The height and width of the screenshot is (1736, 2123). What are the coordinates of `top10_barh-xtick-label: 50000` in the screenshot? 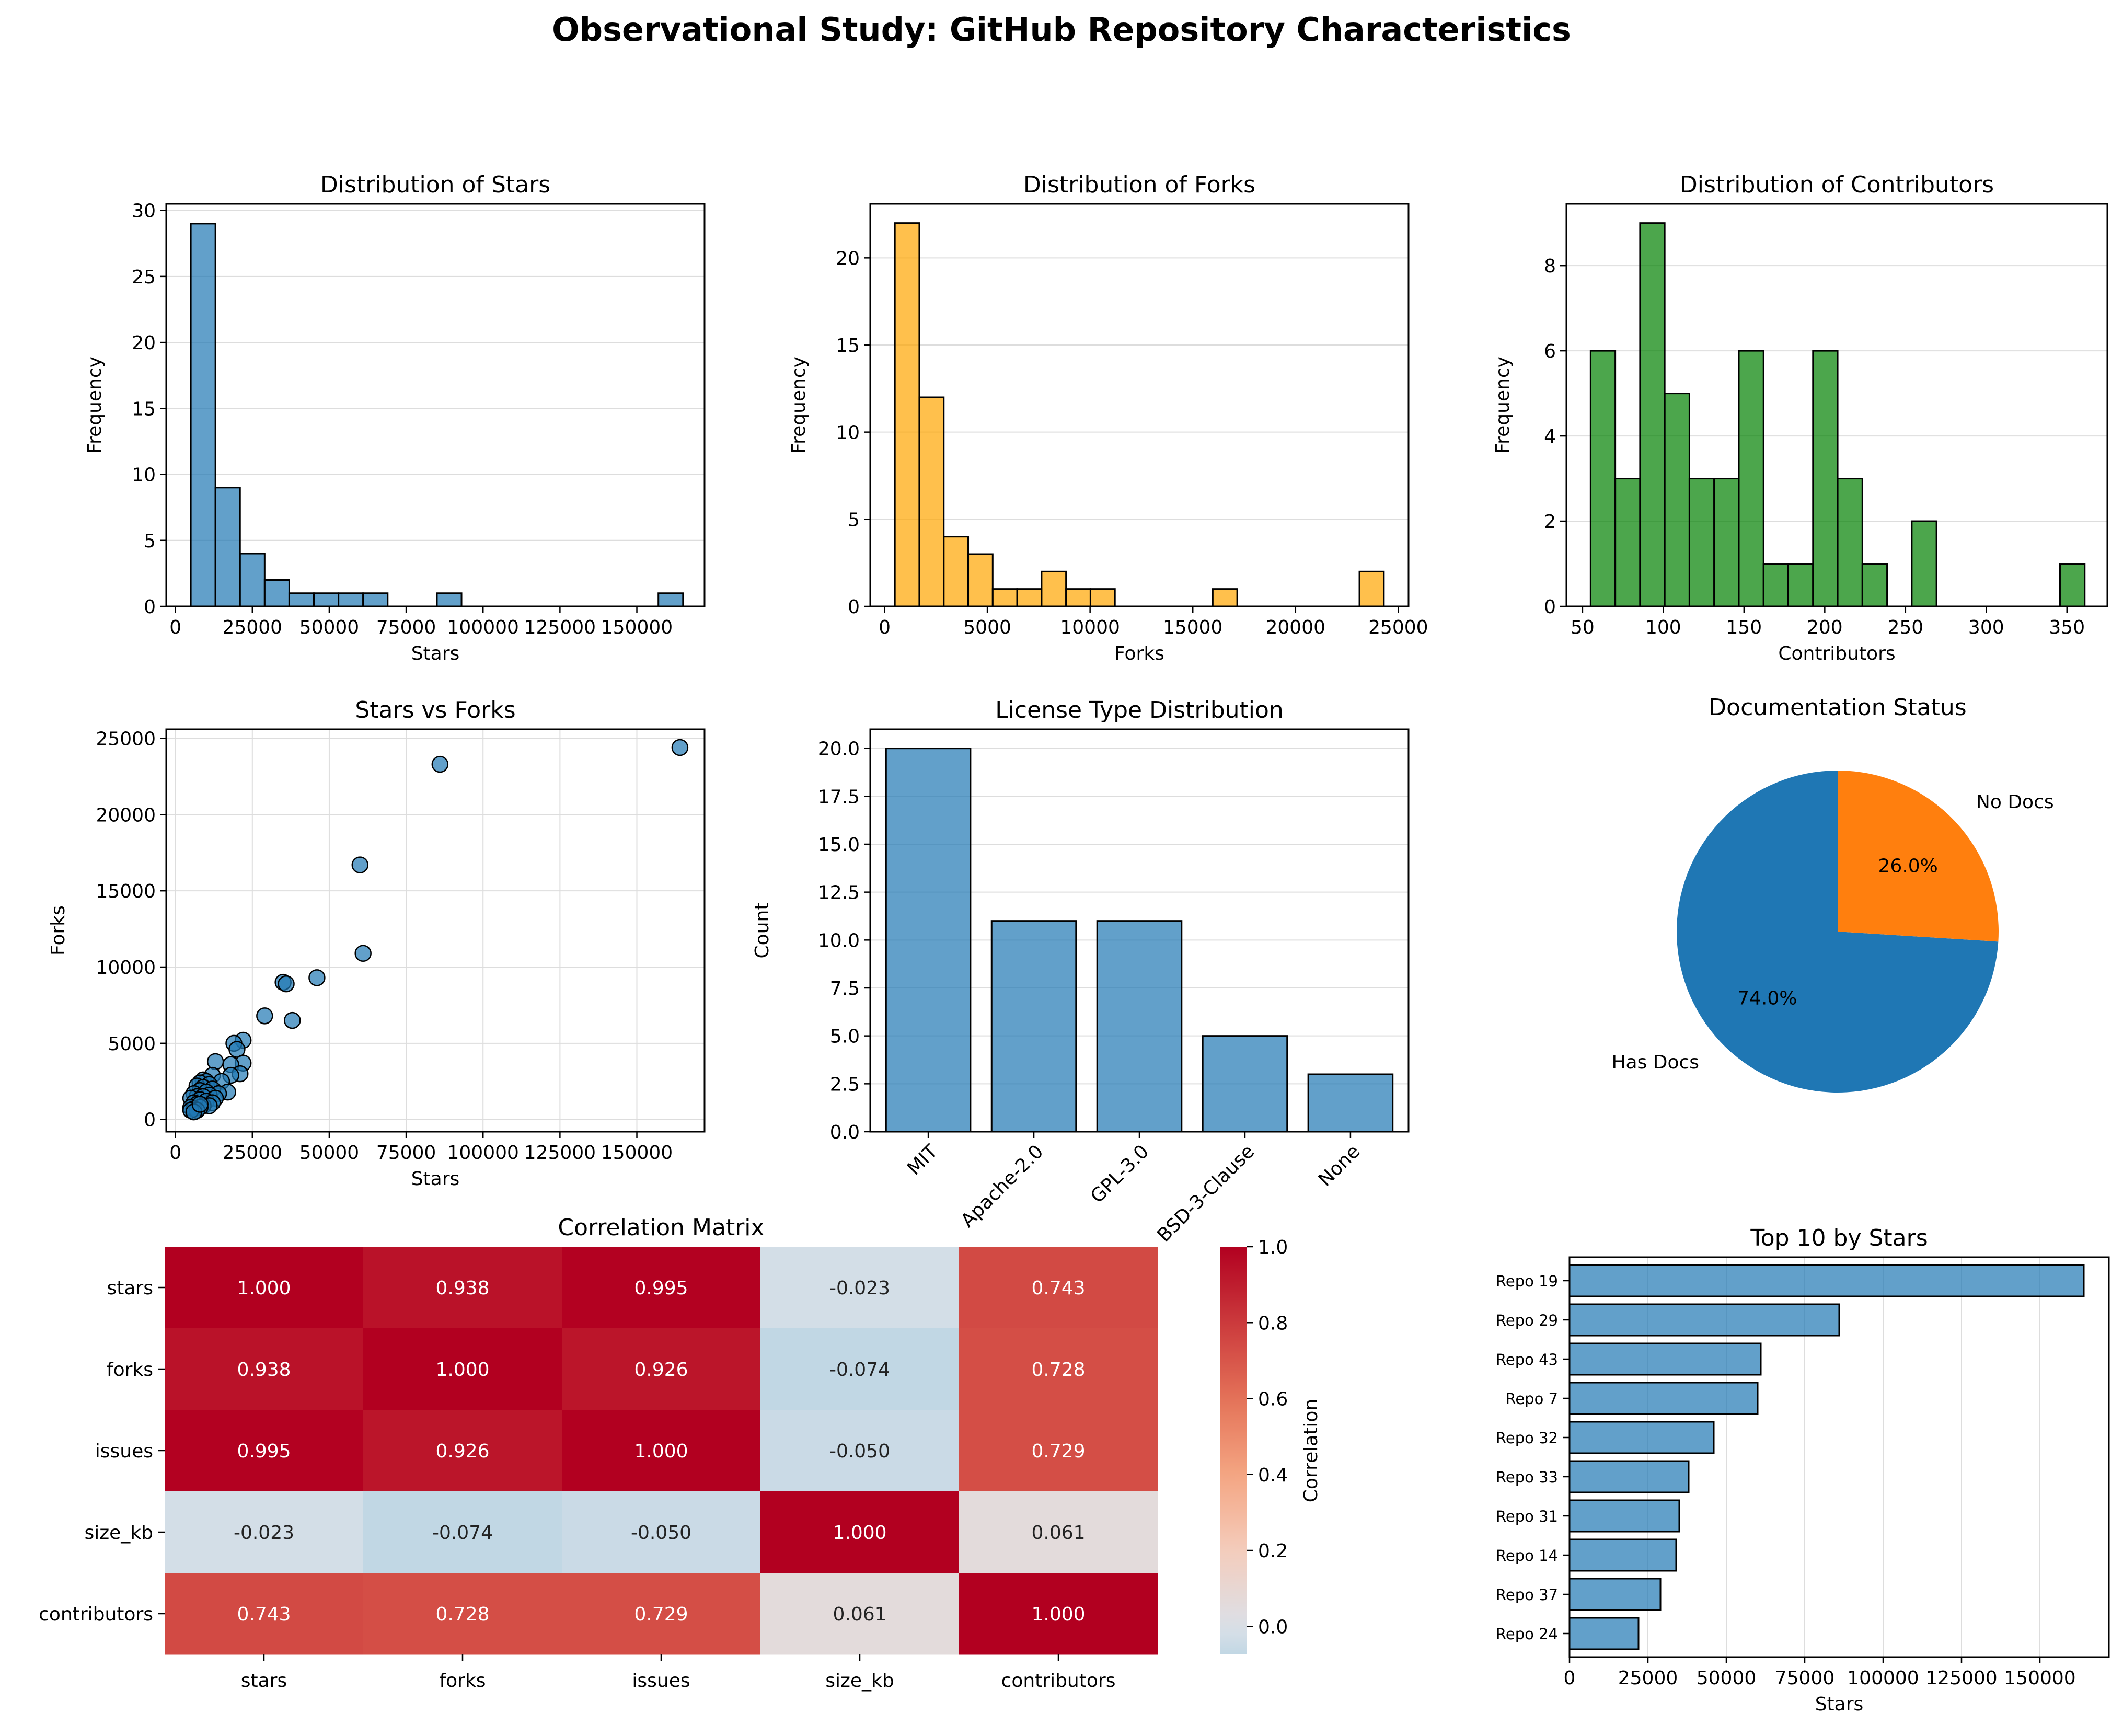 It's located at (1727, 1678).